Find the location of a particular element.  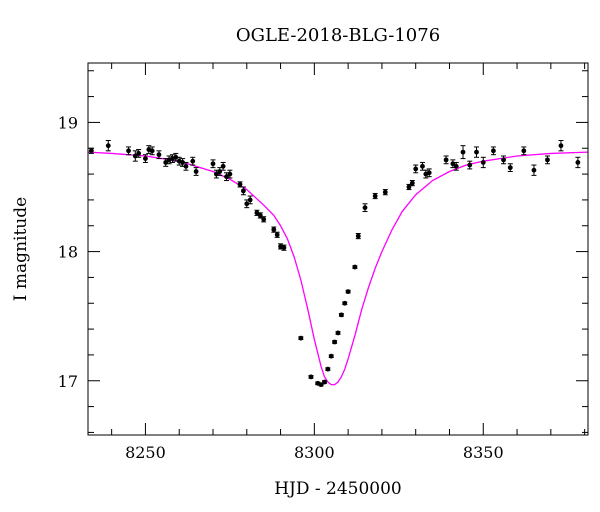

y-tick-label: 19 is located at coordinates (68, 122).